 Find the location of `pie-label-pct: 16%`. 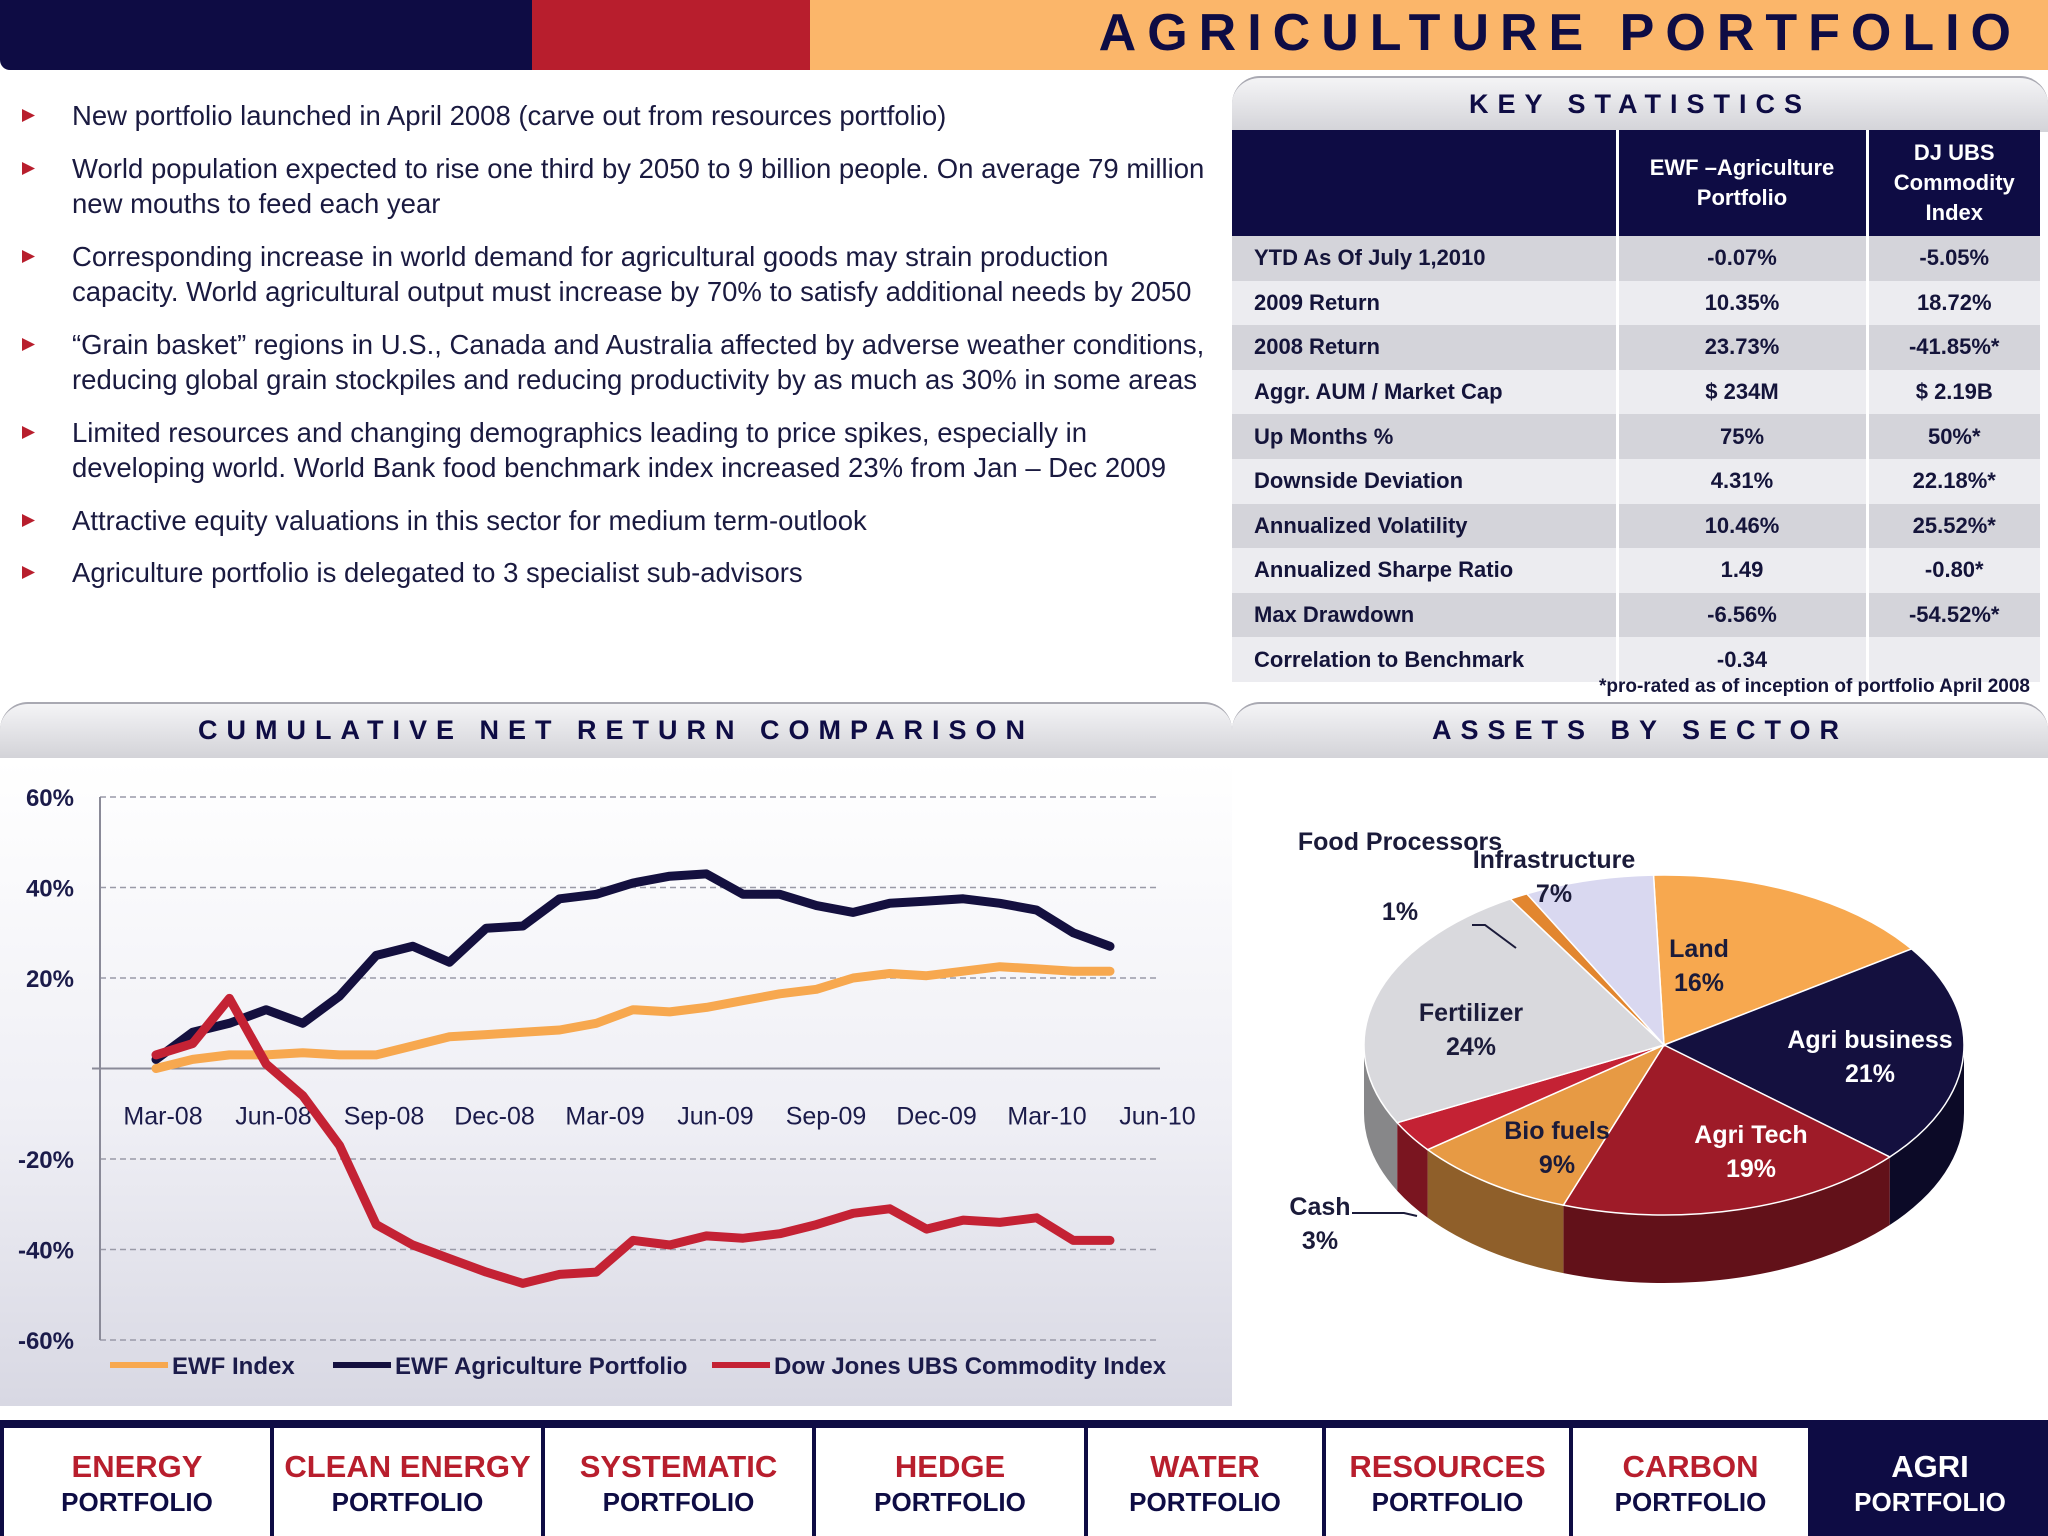

pie-label-pct: 16% is located at coordinates (1699, 983).